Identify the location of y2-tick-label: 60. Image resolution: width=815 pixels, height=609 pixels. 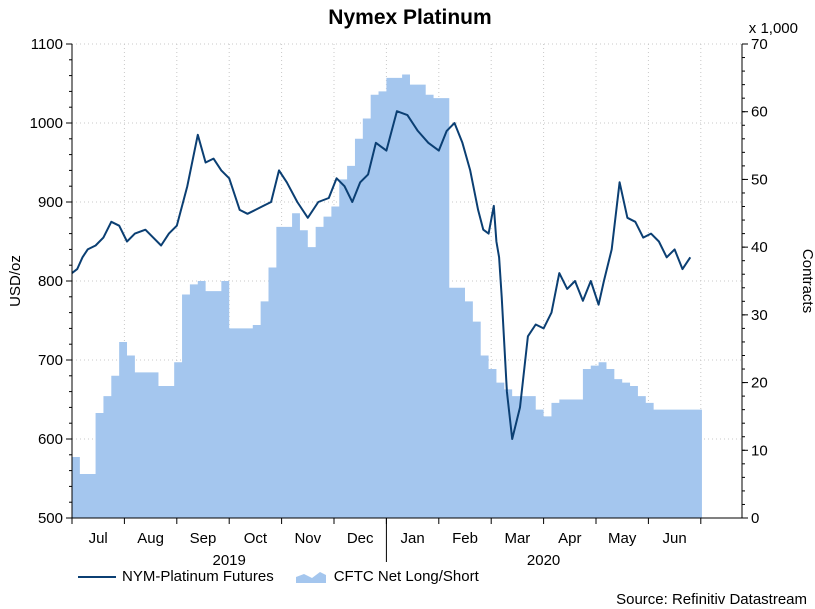
(759, 112).